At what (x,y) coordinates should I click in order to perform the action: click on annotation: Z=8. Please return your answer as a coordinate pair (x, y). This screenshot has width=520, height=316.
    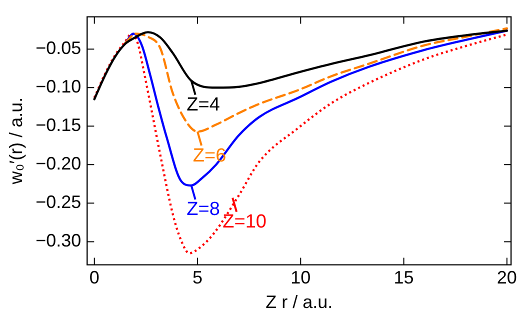
    Looking at the image, I should click on (203, 209).